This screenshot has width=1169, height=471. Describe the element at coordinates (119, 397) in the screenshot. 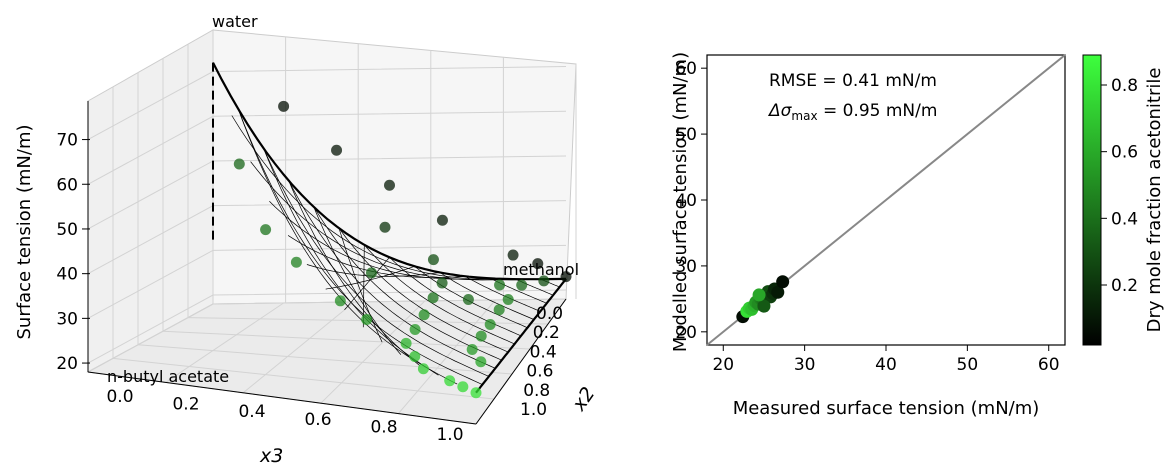

I see `x3-tick-label: 0.0` at that location.